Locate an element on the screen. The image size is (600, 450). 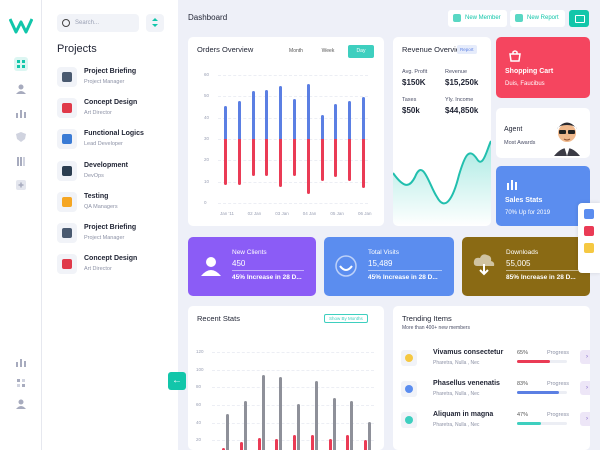
new-clients-value: 450 is located at coordinates (239, 263).